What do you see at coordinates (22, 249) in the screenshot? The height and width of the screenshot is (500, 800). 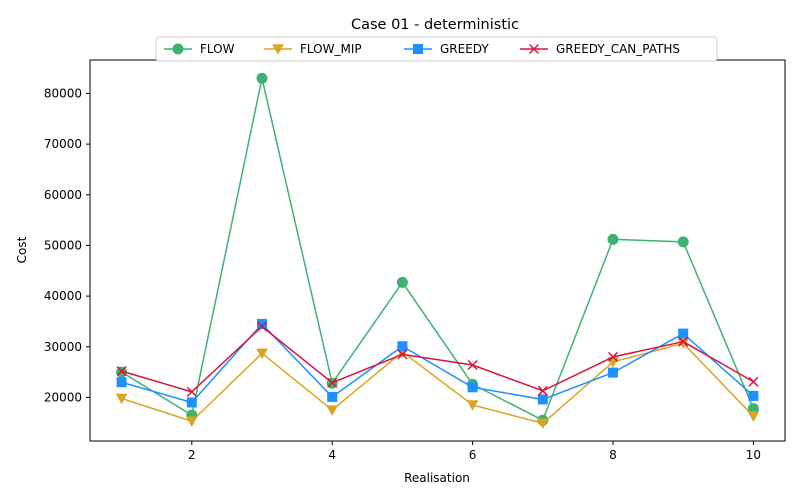 I see `y-axis-title: Cost` at bounding box center [22, 249].